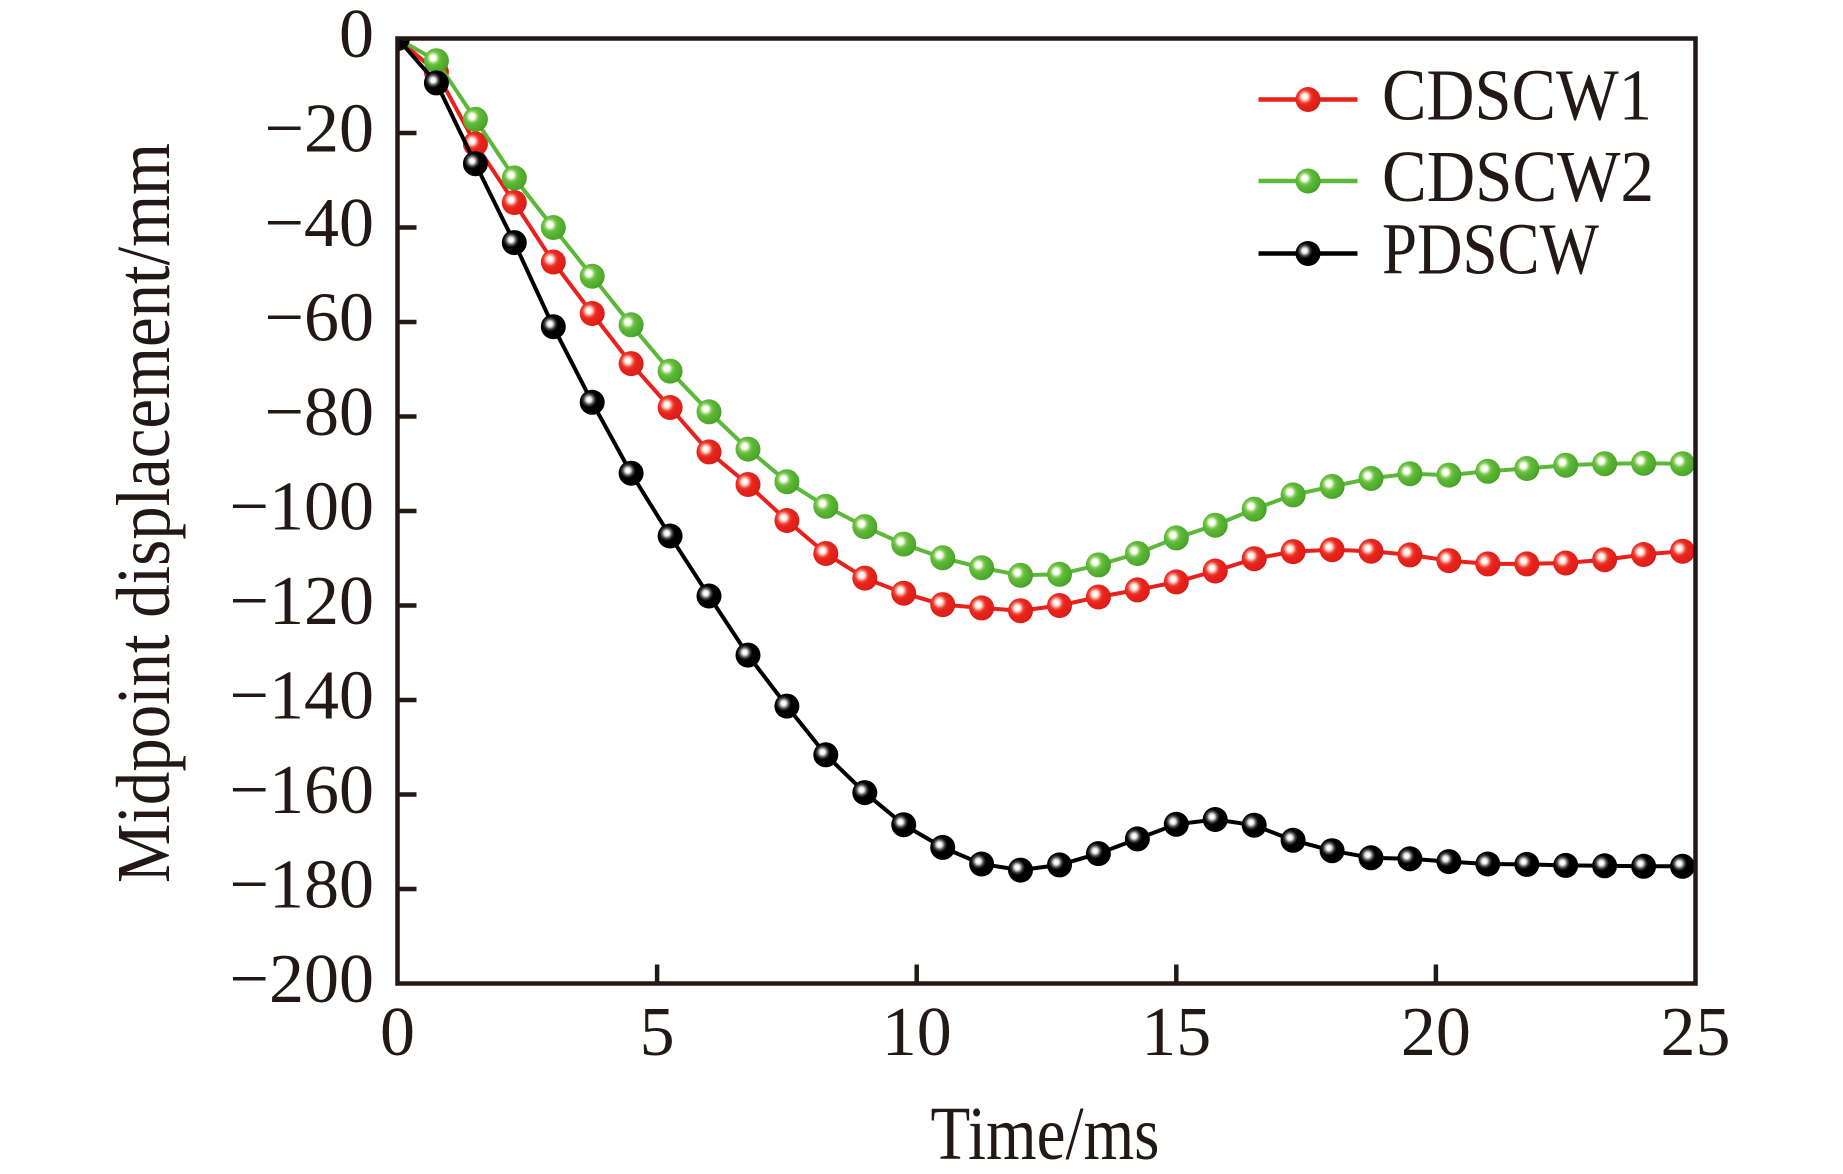 This screenshot has height=1174, width=1843. I want to click on svg-text: −40, so click(319, 223).